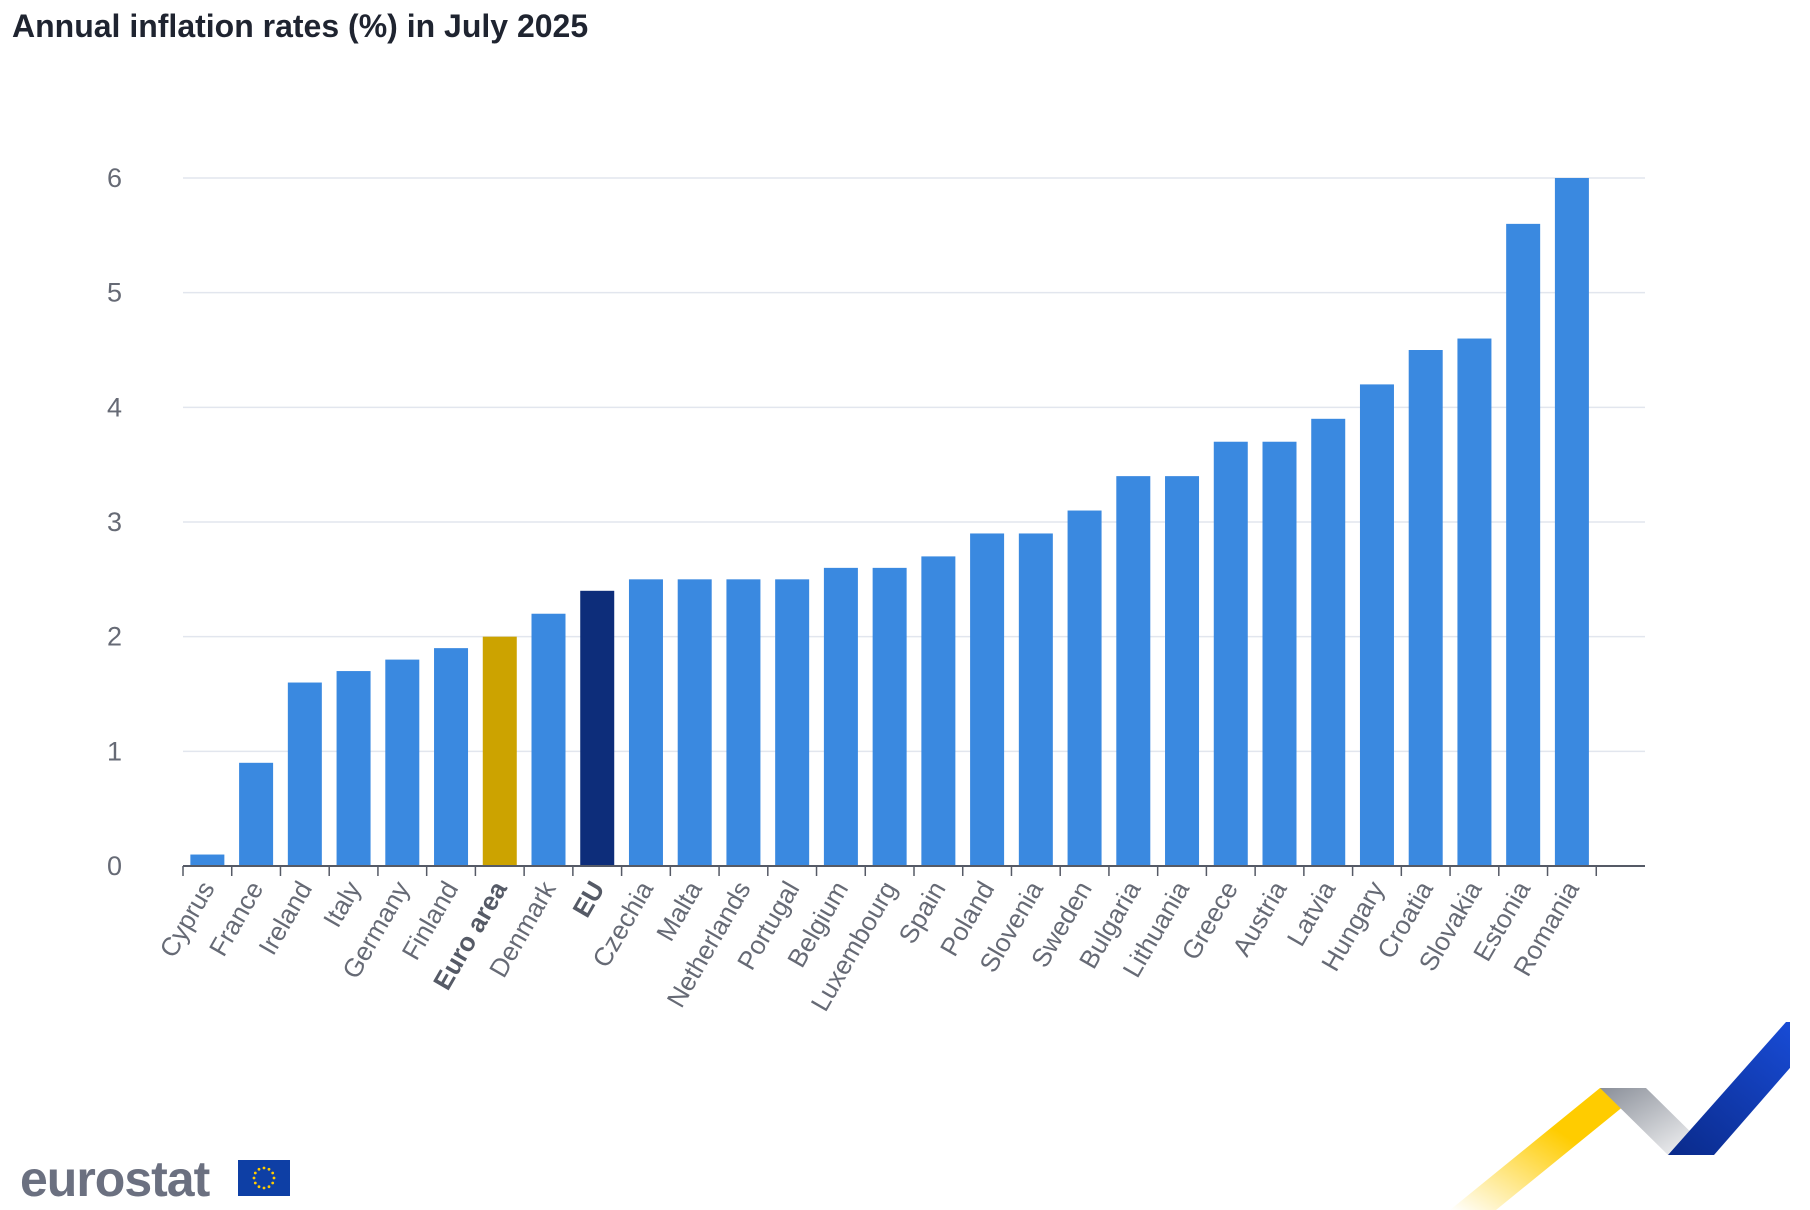 The height and width of the screenshot is (1210, 1810). Describe the element at coordinates (840, 716) in the screenshot. I see `bar-belgium` at that location.